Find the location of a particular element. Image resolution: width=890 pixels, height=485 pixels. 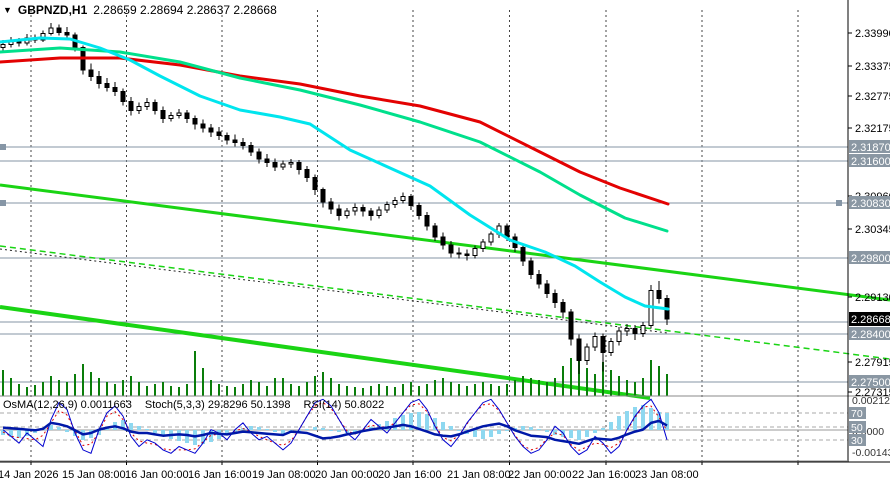

price-level-badge-label: 2.31600 is located at coordinates (870, 162).